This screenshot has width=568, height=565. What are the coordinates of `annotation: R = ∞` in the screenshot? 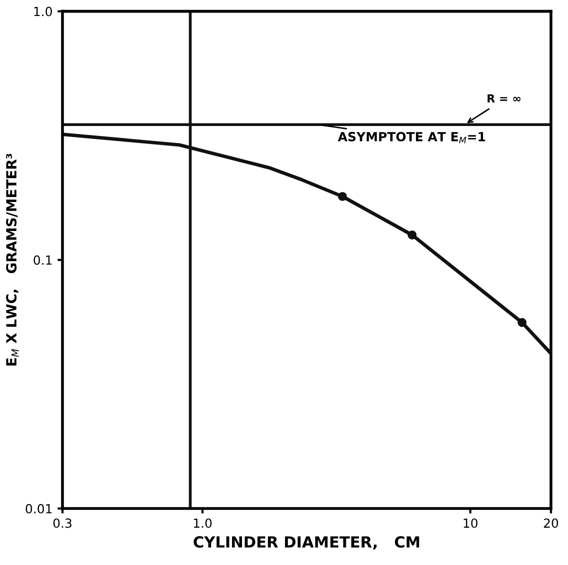 It's located at (504, 98).